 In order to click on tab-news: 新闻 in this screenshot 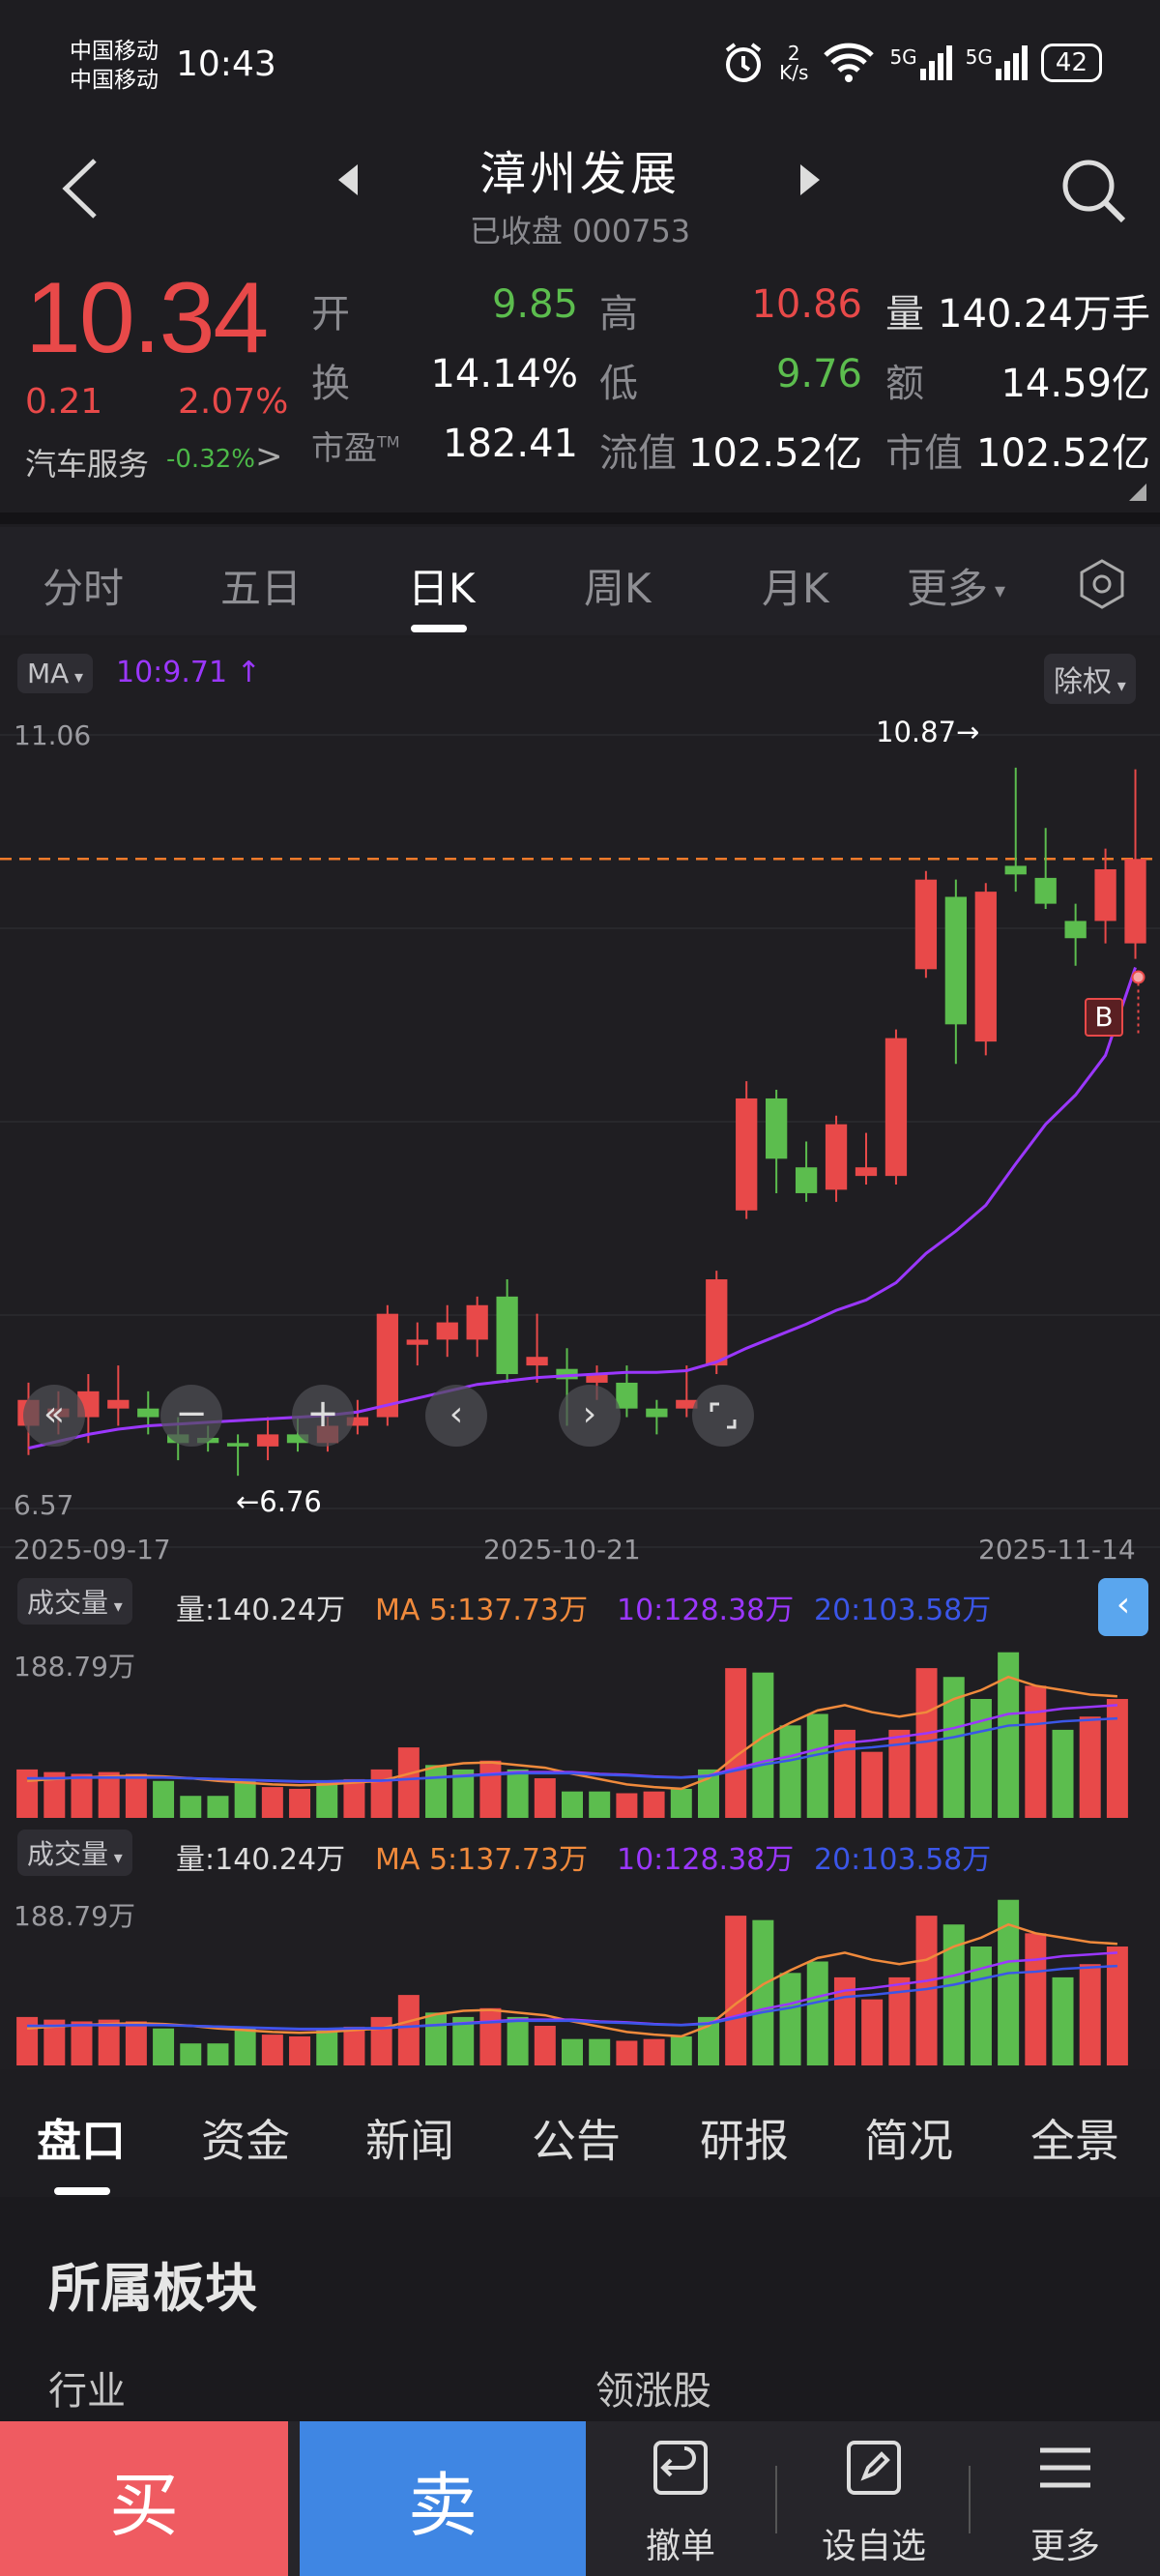, I will do `click(410, 2141)`.